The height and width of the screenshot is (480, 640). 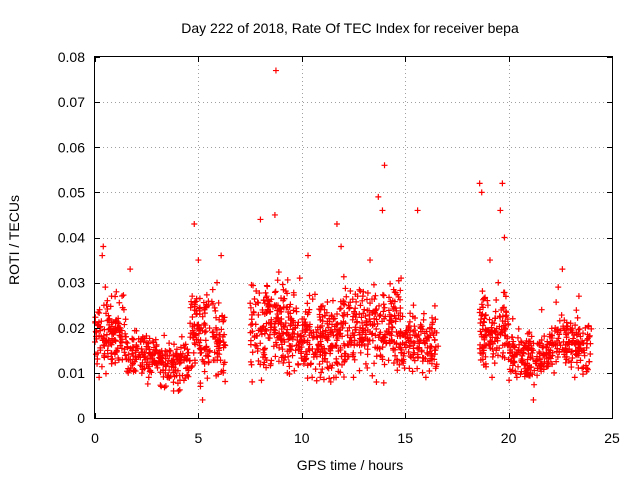 I want to click on y-axis-label: ROTI / TECUs, so click(x=14, y=240).